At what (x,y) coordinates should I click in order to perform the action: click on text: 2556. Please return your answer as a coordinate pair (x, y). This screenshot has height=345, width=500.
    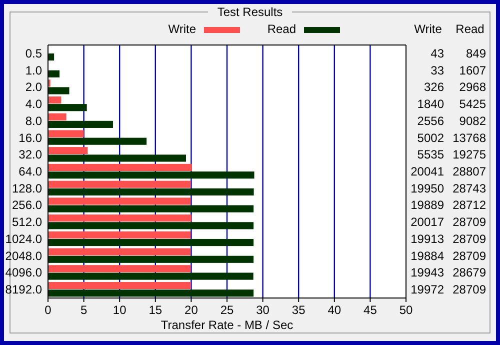
    Looking at the image, I should click on (430, 121).